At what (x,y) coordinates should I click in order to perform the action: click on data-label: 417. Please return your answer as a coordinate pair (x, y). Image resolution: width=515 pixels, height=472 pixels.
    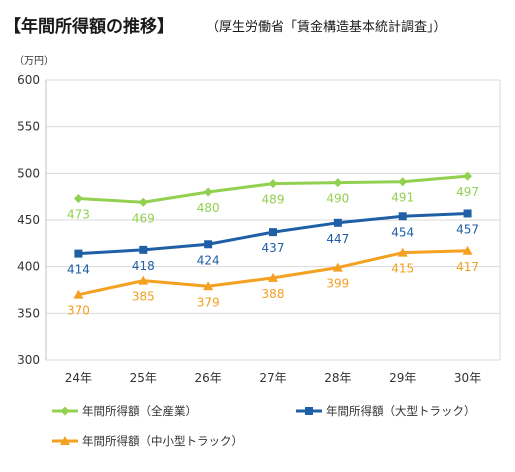
    Looking at the image, I should click on (467, 267).